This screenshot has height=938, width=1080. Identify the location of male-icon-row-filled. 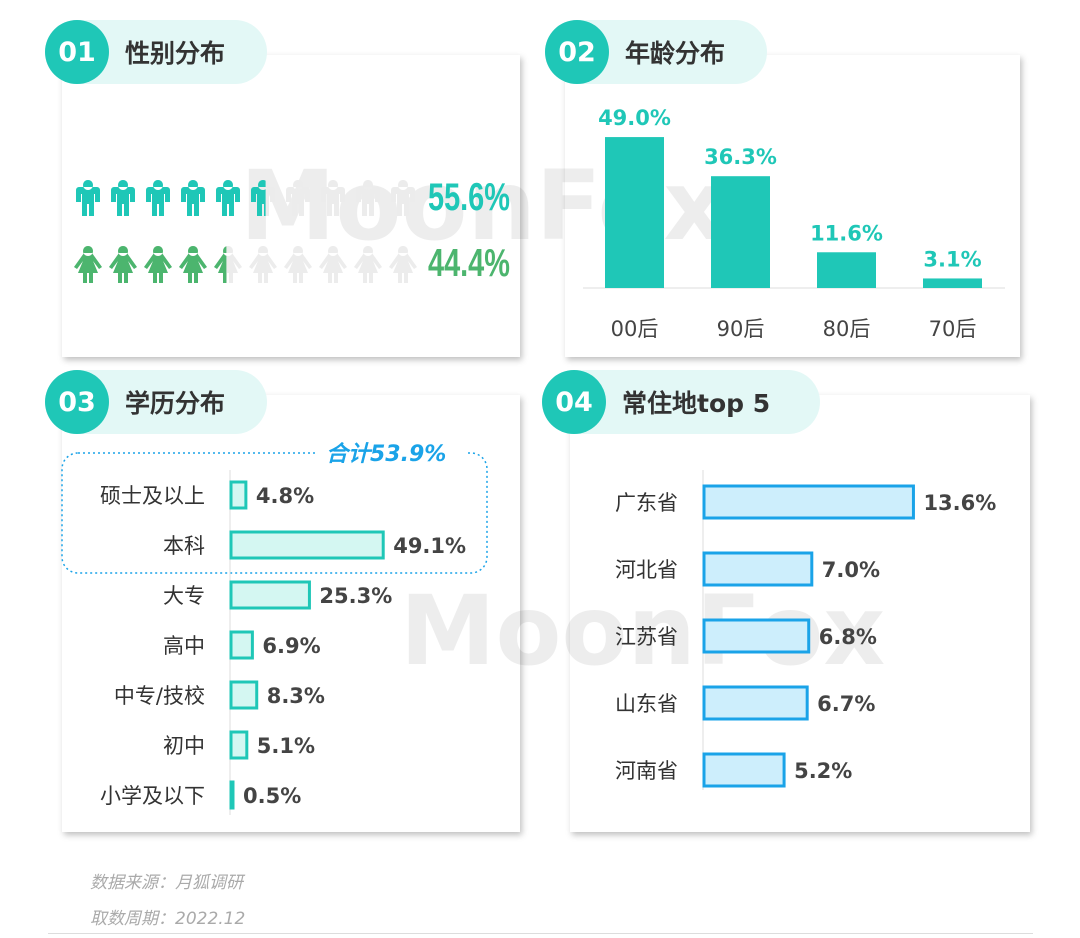
(171, 198).